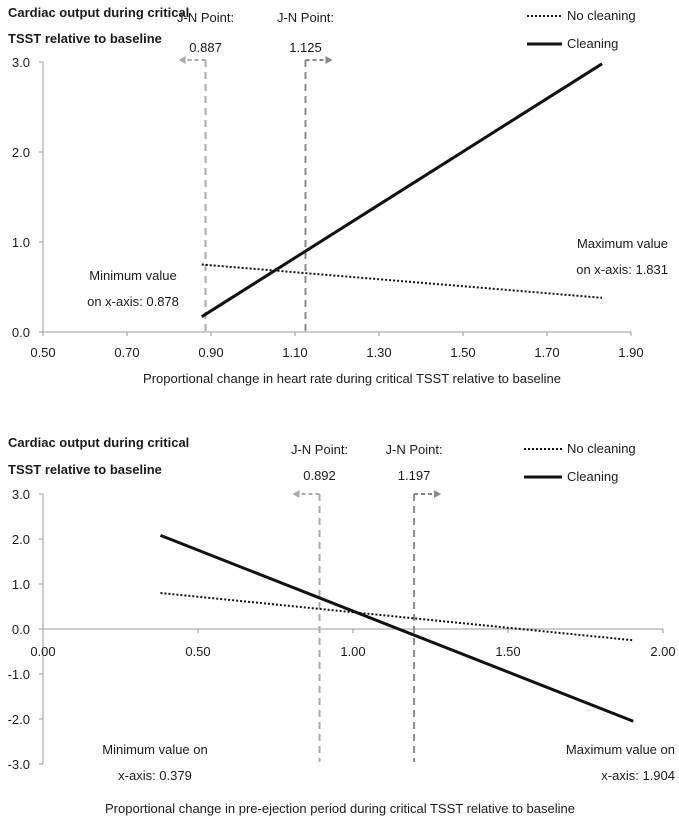 This screenshot has height=824, width=679. I want to click on min-value-annotation: on x-axis: 0.878, so click(133, 301).